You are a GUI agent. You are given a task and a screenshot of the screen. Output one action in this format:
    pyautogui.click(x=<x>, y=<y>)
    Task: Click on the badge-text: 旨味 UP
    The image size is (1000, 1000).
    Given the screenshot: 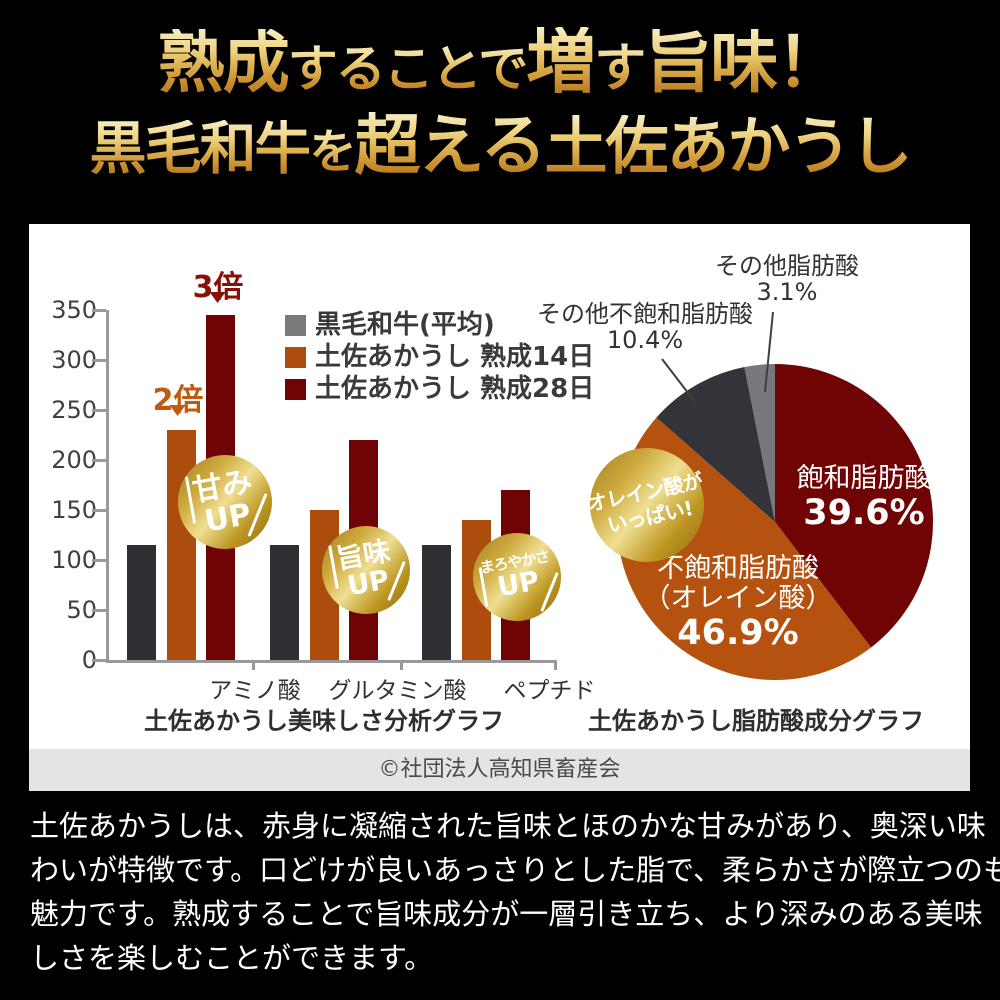 What is the action you would take?
    pyautogui.click(x=365, y=569)
    